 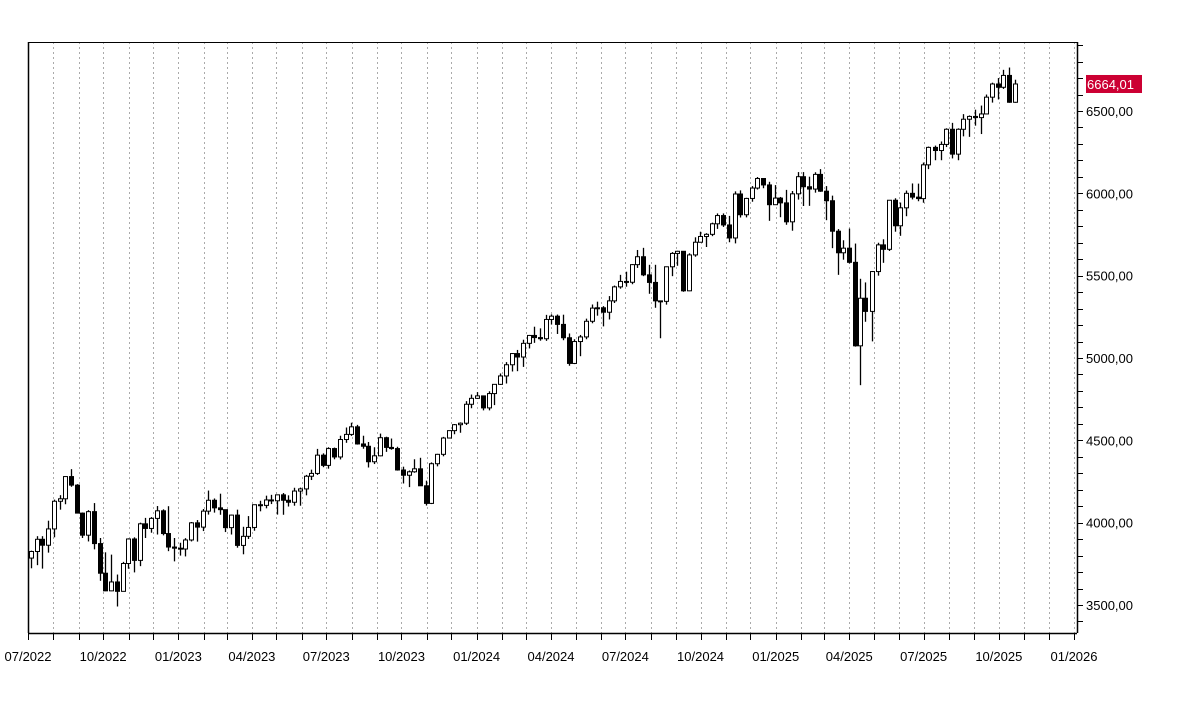 I want to click on x-tick-label: 10/2022, so click(x=103, y=656).